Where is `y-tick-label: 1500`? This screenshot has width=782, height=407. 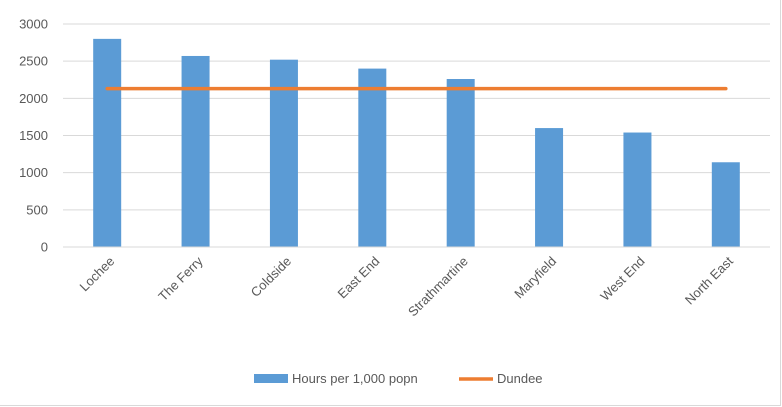
y-tick-label: 1500 is located at coordinates (33, 135).